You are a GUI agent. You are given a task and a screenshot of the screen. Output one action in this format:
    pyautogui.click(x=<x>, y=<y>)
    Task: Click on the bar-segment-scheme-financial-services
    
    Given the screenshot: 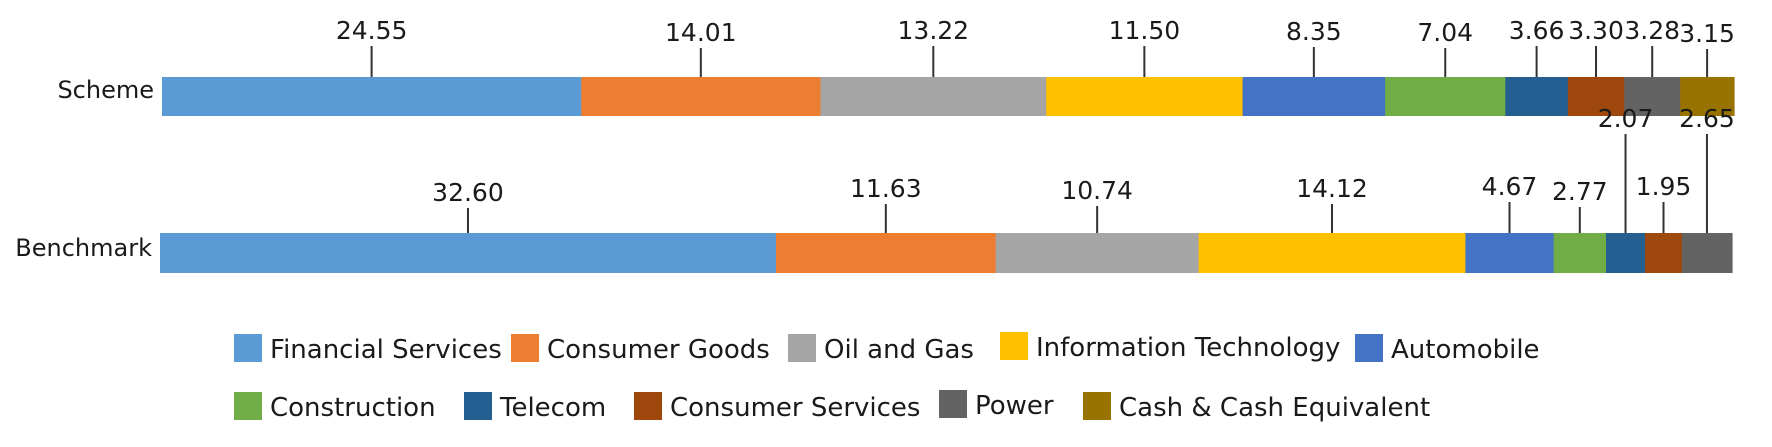 What is the action you would take?
    pyautogui.click(x=372, y=96)
    